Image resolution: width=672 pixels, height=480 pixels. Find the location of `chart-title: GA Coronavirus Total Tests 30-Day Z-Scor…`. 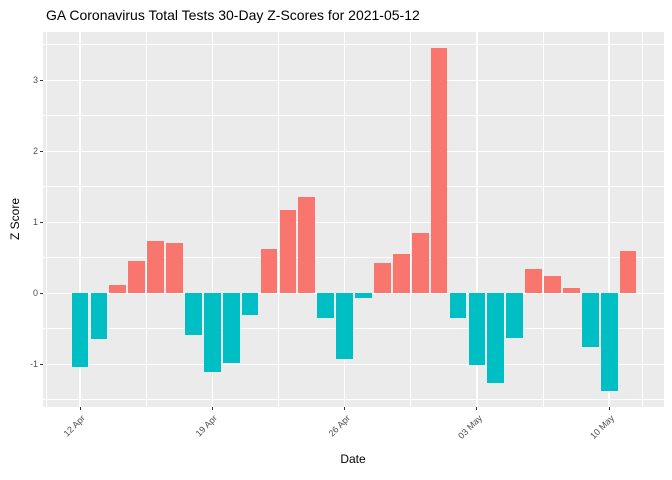

chart-title: GA Coronavirus Total Tests 30-Day Z-Scor… is located at coordinates (233, 15).